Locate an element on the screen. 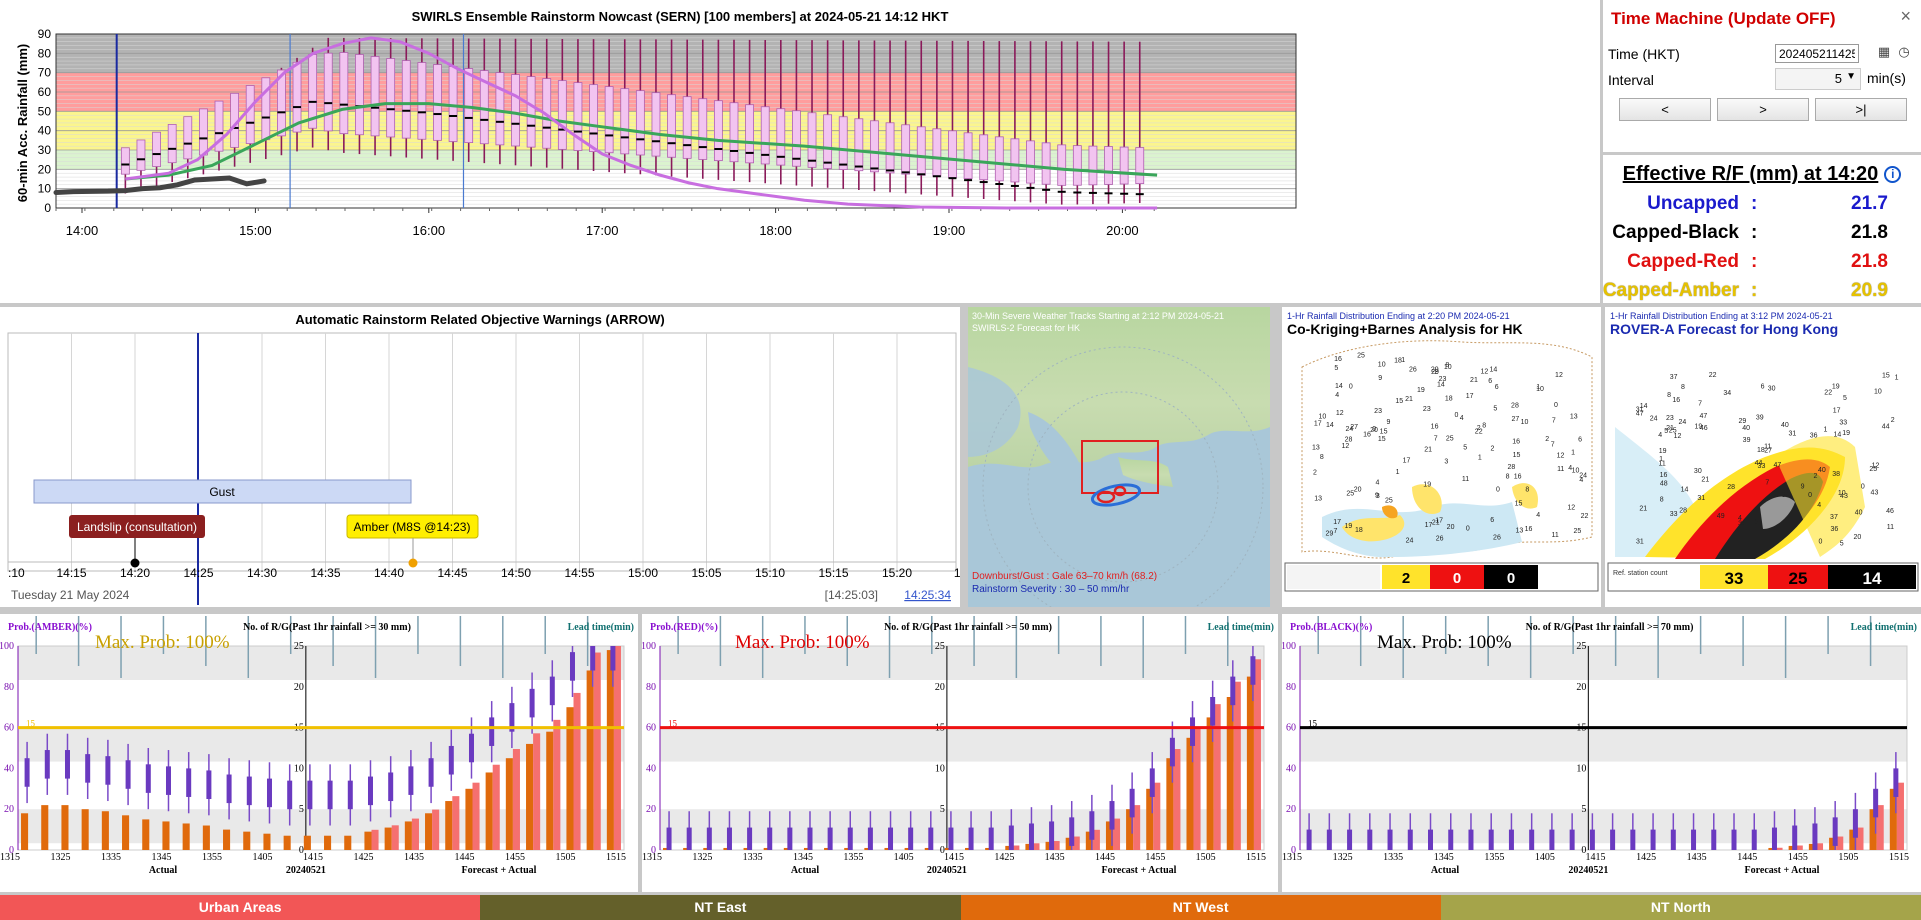 This screenshot has height=920, width=1921. y-tick-label: 90 is located at coordinates (45, 34).